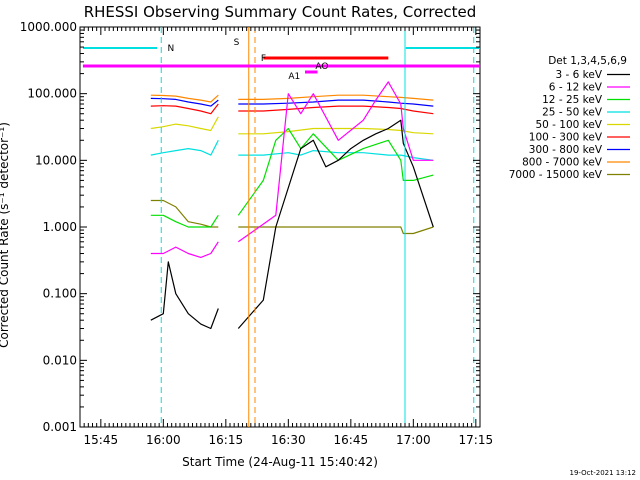 The height and width of the screenshot is (480, 640). I want to click on y-tick-label: 1.000, so click(60, 227).